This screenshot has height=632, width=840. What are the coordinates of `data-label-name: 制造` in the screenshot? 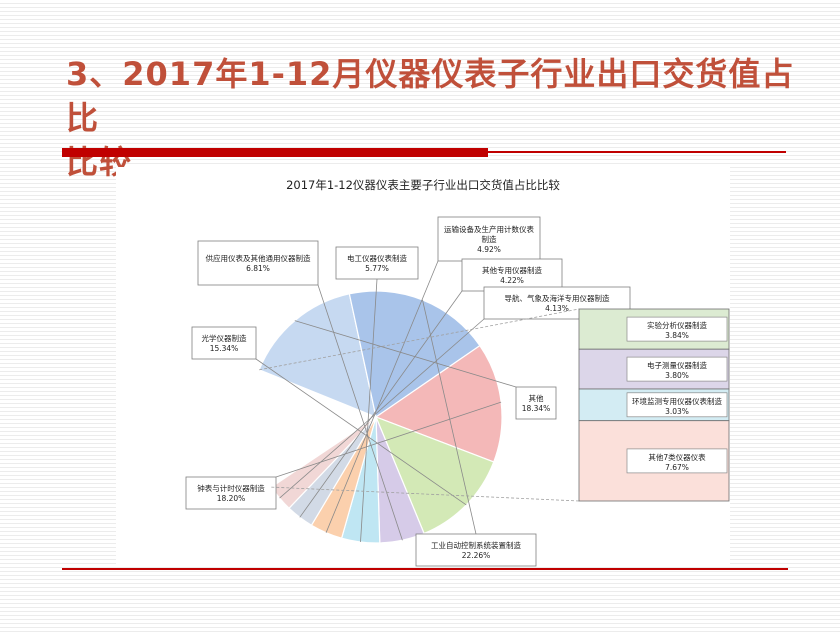 It's located at (489, 239).